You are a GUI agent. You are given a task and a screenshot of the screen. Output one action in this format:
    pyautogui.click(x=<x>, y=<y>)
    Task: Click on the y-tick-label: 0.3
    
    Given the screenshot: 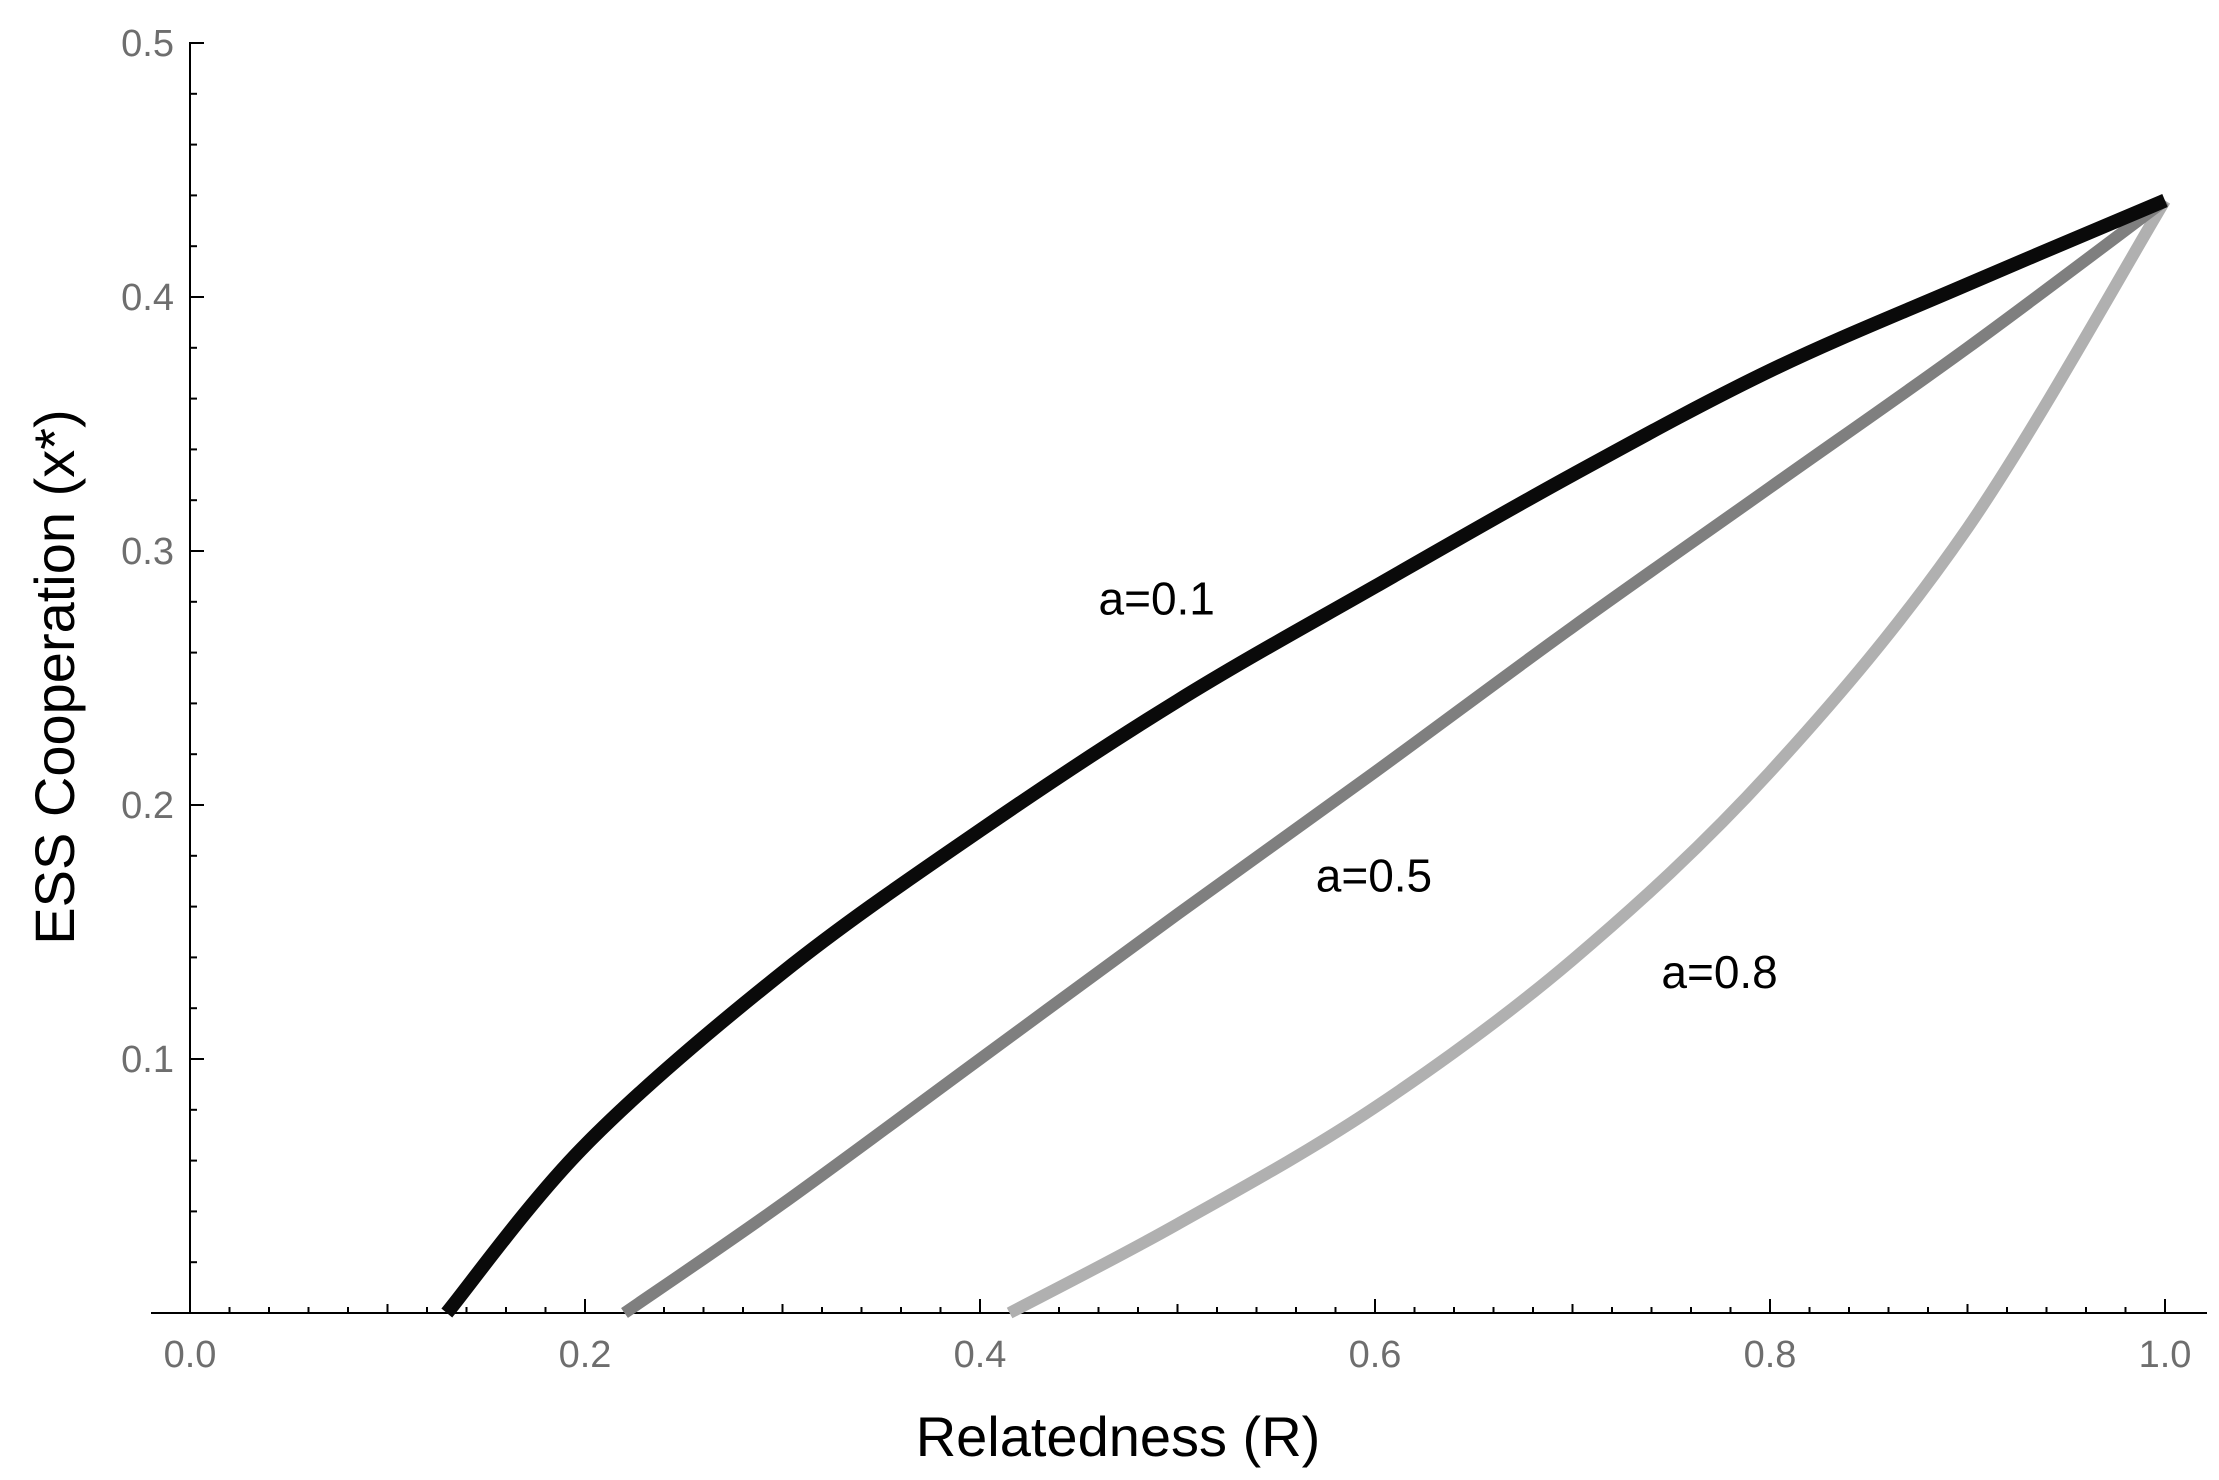 What is the action you would take?
    pyautogui.click(x=147, y=552)
    